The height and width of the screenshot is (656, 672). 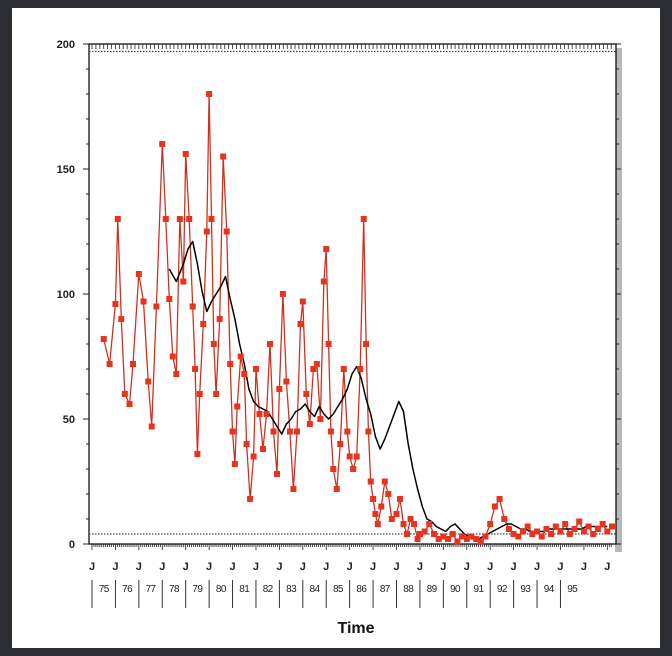 I want to click on x-year-label: 93, so click(x=525, y=589).